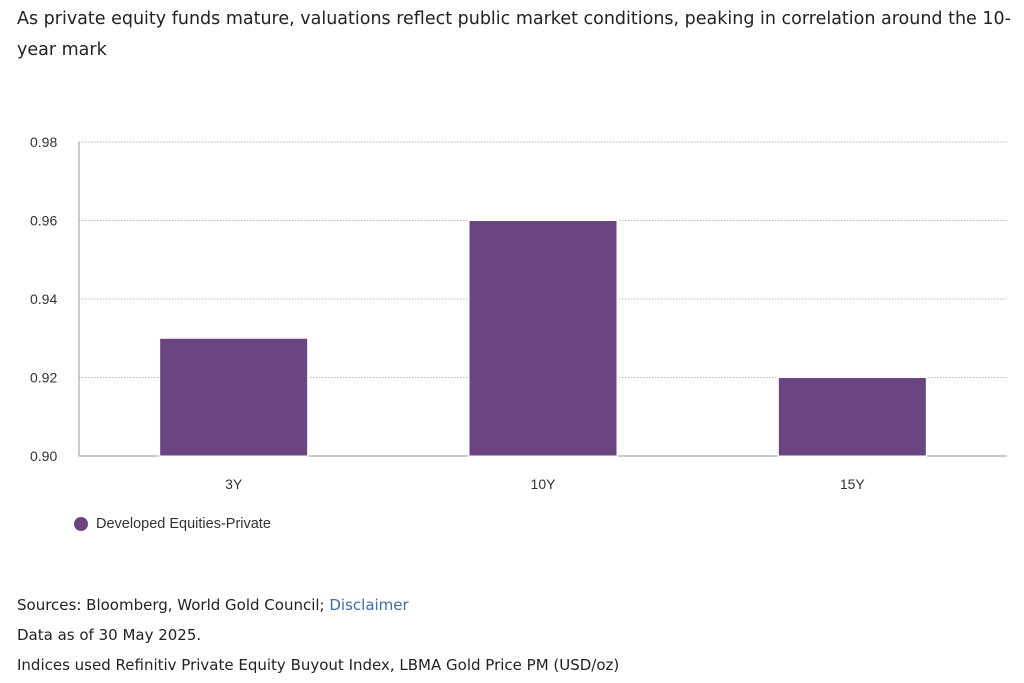 This screenshot has width=1024, height=683. I want to click on y-tick-label: 0.94, so click(43, 299).